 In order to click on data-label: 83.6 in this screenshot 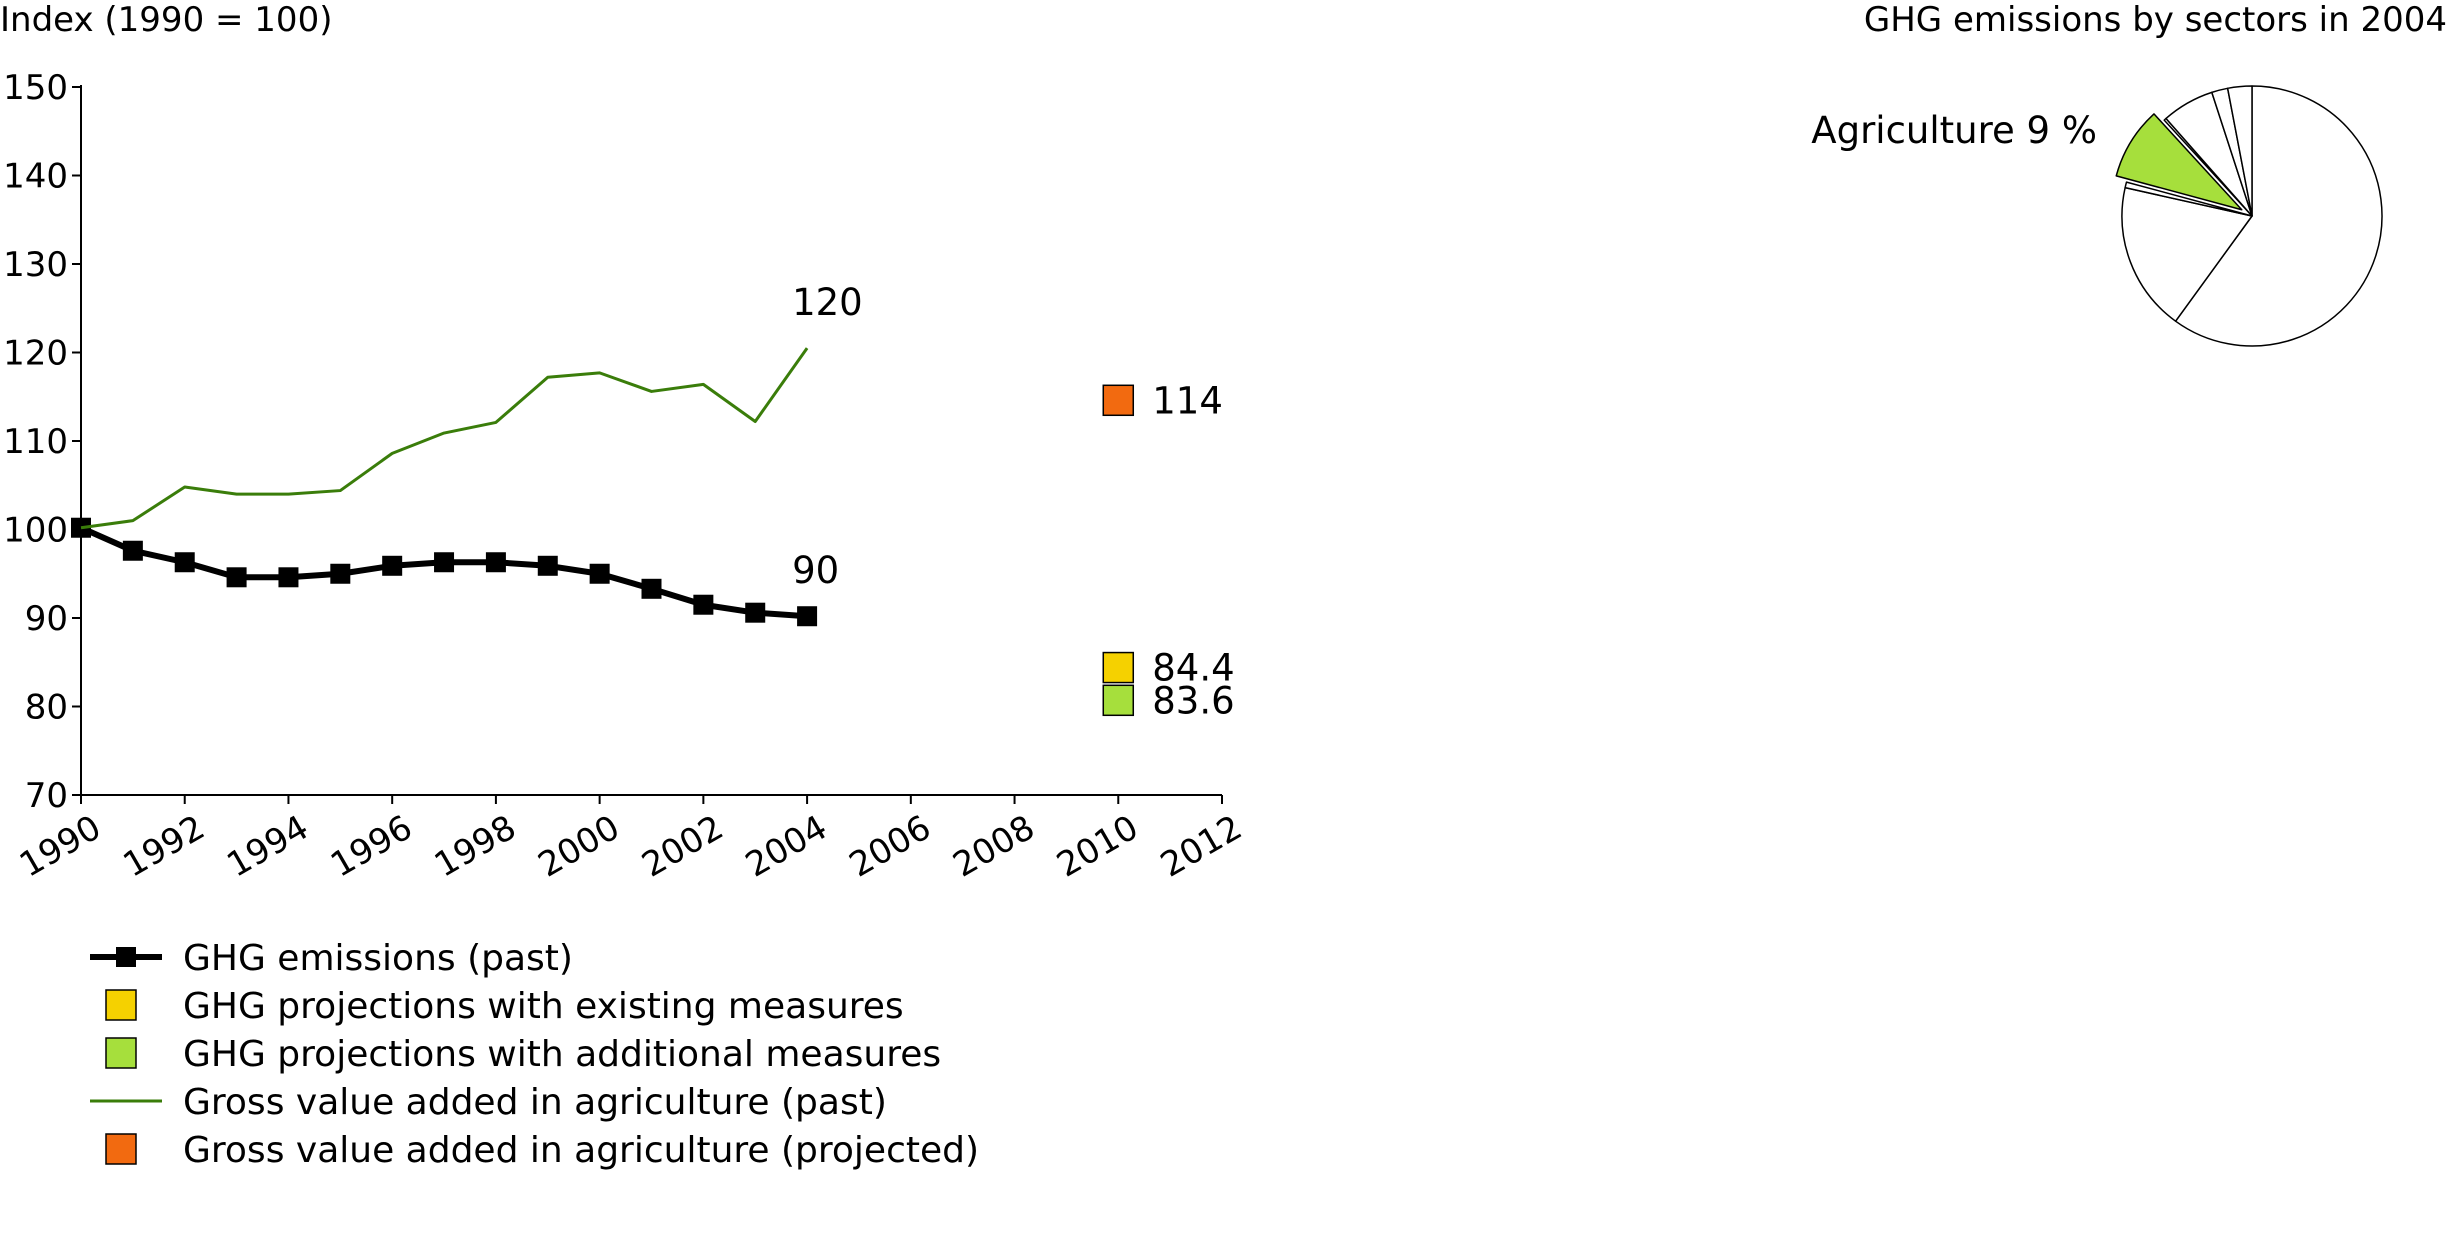, I will do `click(1193, 700)`.